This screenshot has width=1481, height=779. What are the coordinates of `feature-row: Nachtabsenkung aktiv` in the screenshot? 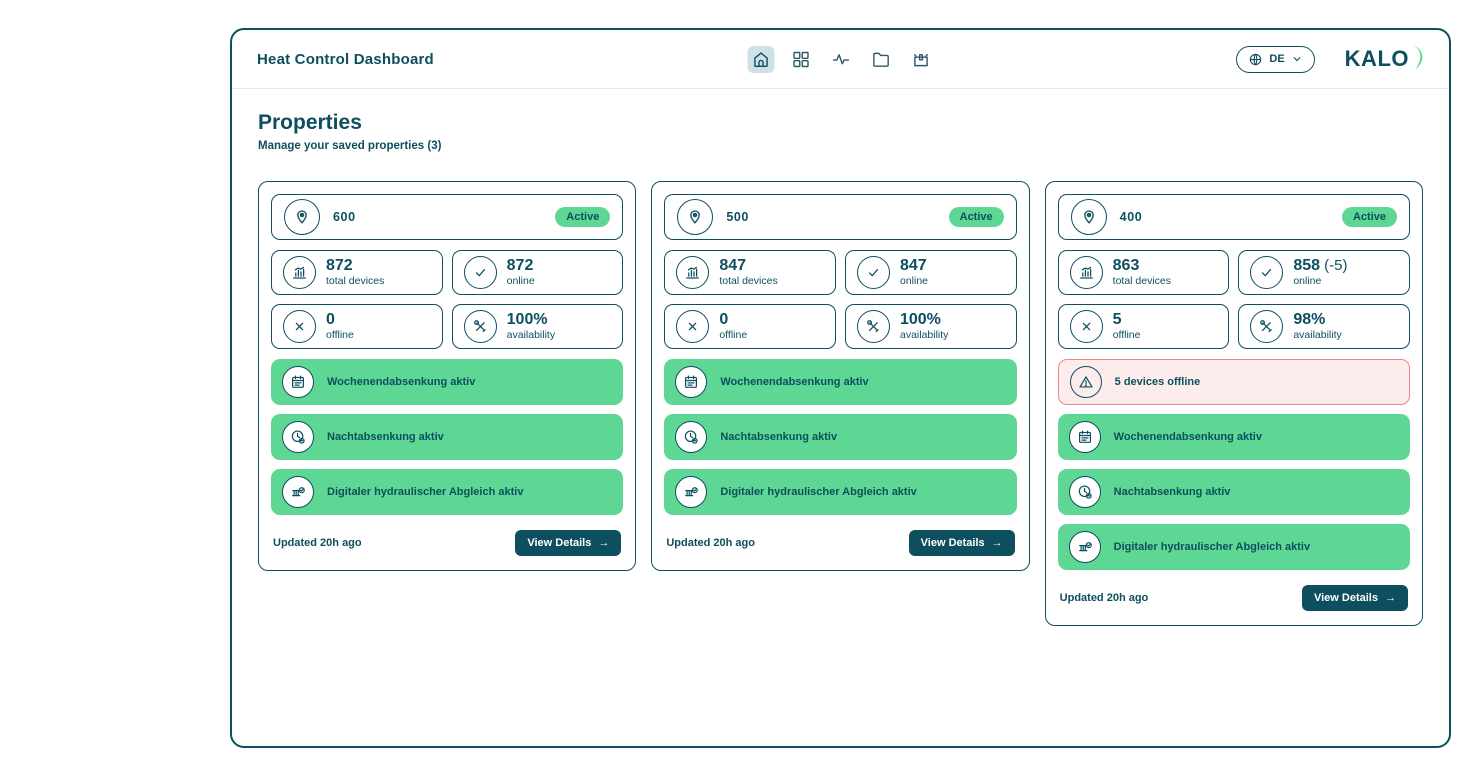 It's located at (447, 437).